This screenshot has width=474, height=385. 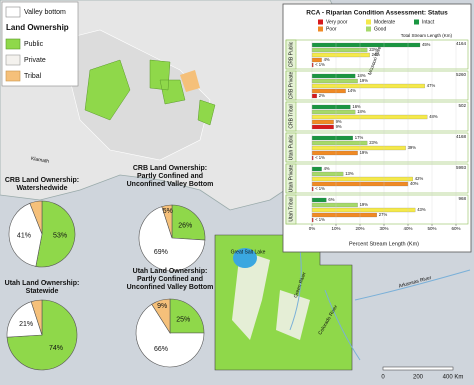 I want to click on bar-value-label: 23%, so click(x=373, y=49).